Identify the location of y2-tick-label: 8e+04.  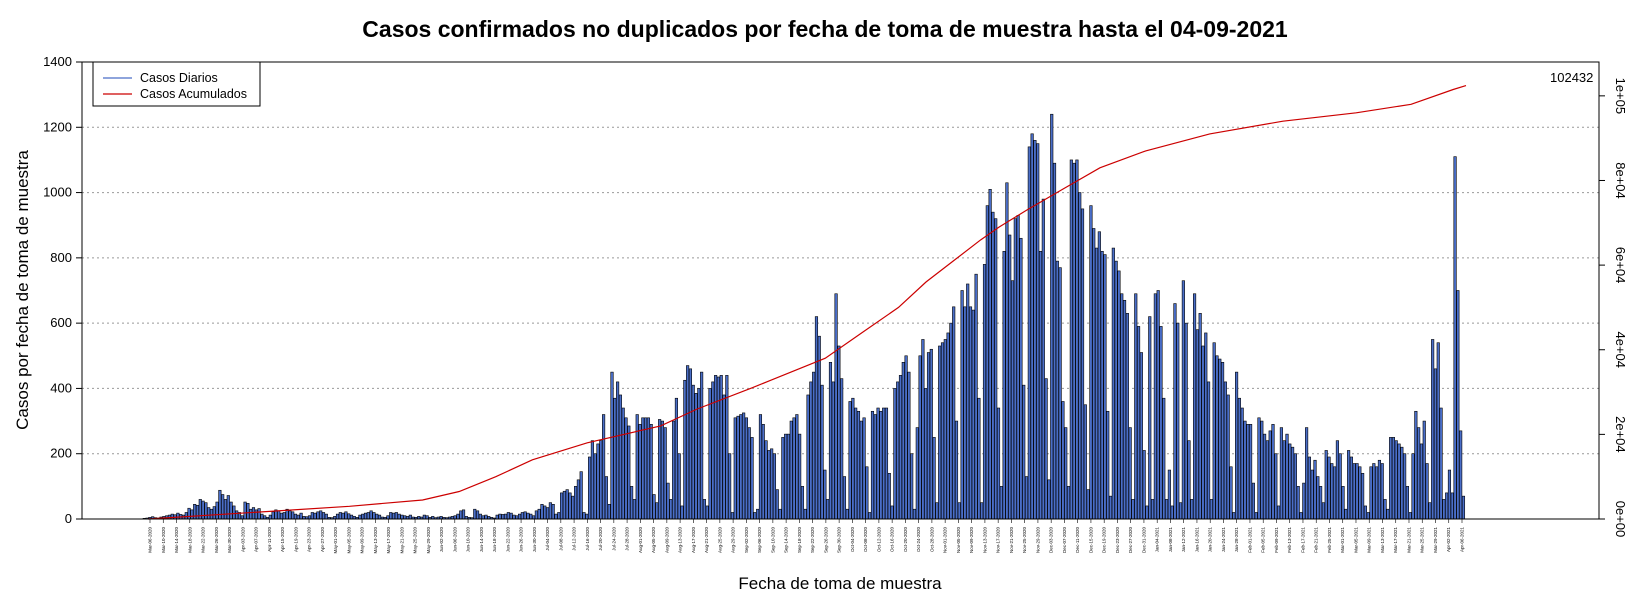
(1620, 180).